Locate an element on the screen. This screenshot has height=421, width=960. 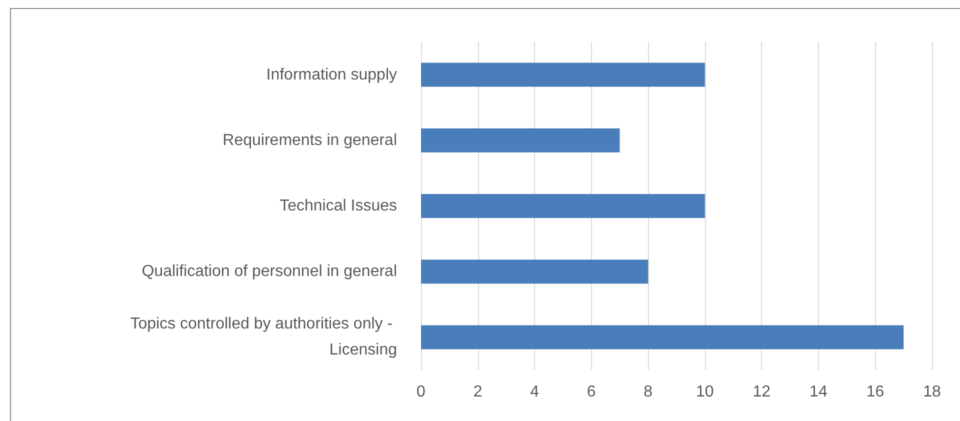
x-tick-label: 10 is located at coordinates (705, 392).